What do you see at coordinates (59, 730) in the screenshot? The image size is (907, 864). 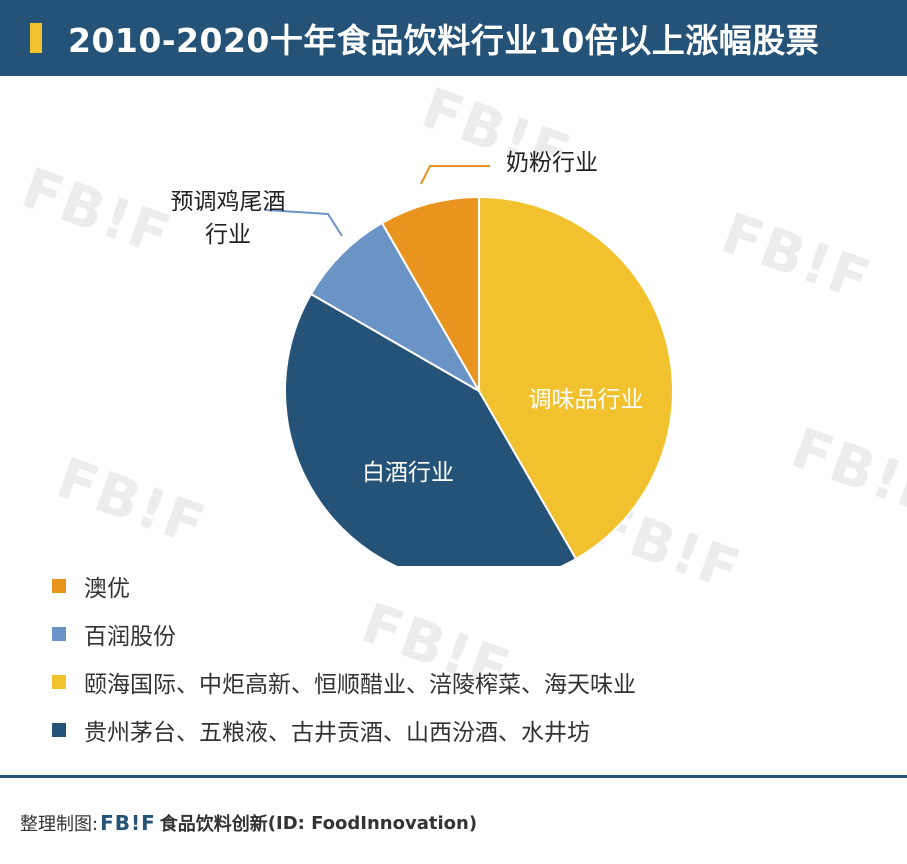 I see `legend-swatch-baijiu` at bounding box center [59, 730].